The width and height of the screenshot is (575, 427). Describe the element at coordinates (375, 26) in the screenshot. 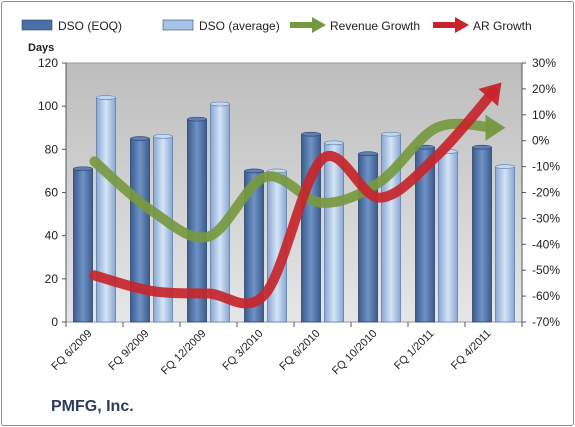

I see `legend-label-revenue-growth: Revenue Growth` at that location.